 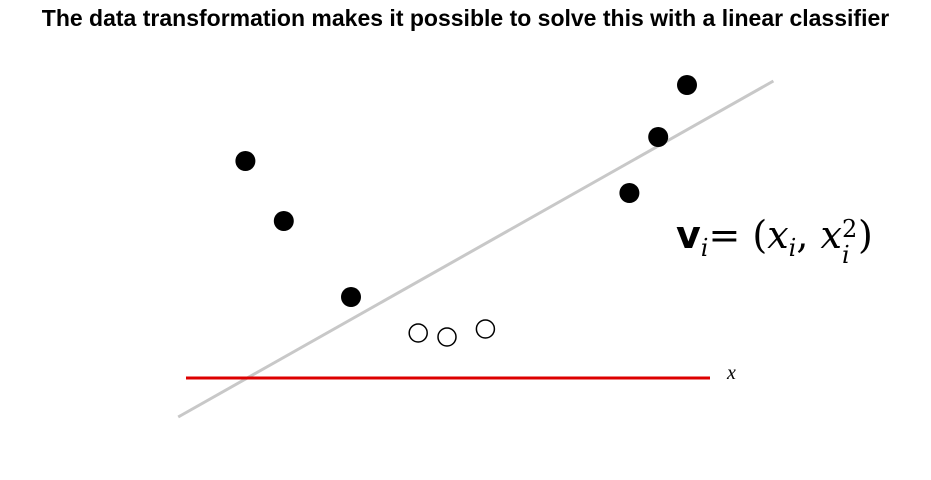 I want to click on formula-close-paren: ), so click(x=865, y=235).